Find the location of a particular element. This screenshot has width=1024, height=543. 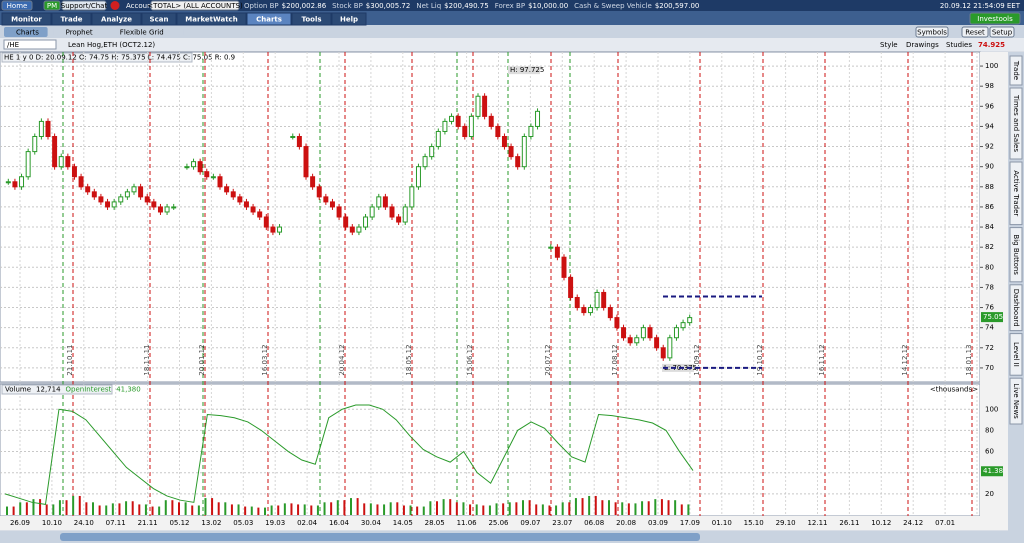

balance-value: $10,000.00 is located at coordinates (548, 6).